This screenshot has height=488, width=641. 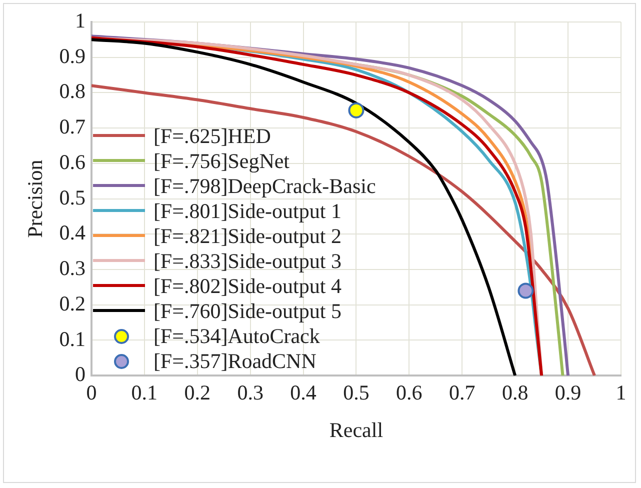 I want to click on legend-label: [F=.802]Side-output 4, so click(x=247, y=286).